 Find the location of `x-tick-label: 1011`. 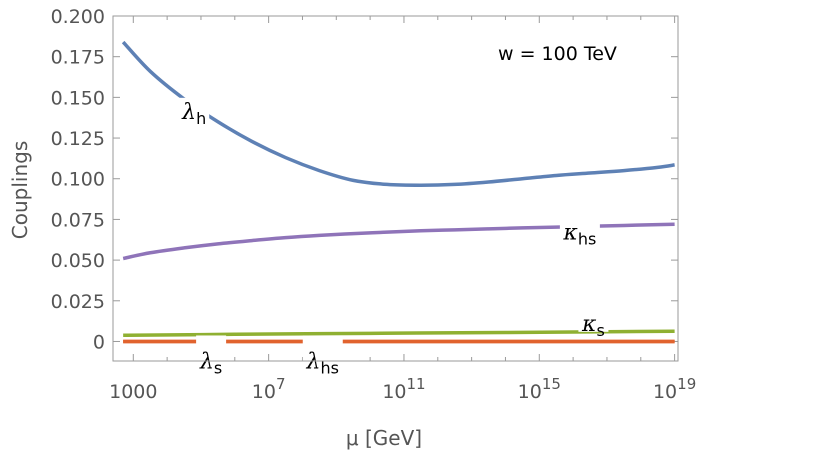

x-tick-label: 1011 is located at coordinates (403, 389).